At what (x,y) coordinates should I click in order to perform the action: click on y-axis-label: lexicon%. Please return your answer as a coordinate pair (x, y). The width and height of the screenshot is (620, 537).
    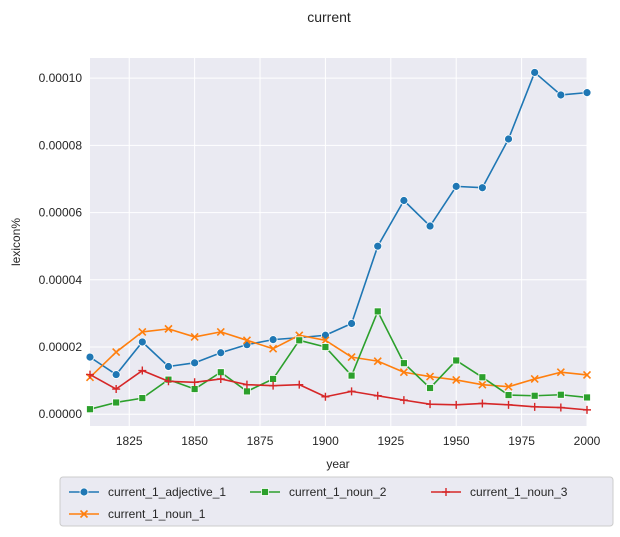
    Looking at the image, I should click on (16, 242).